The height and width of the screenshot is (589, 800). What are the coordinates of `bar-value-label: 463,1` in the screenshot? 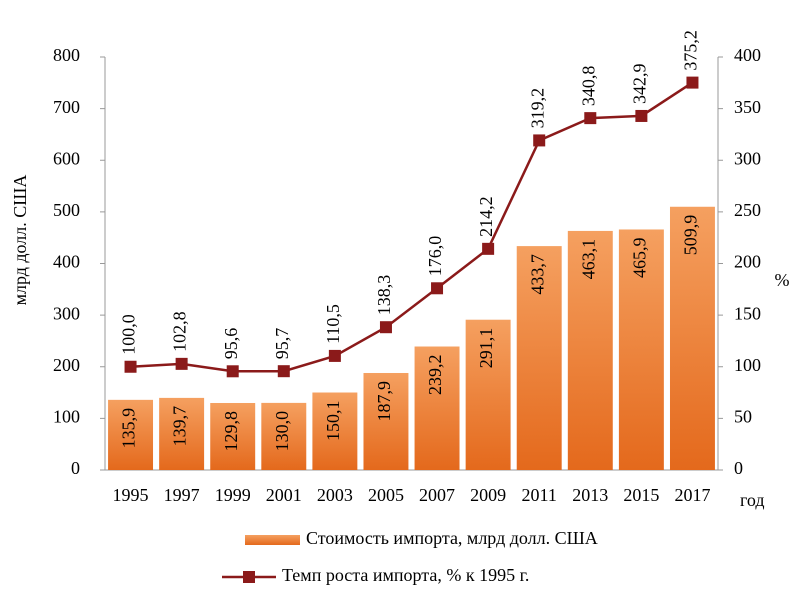 It's located at (588, 259).